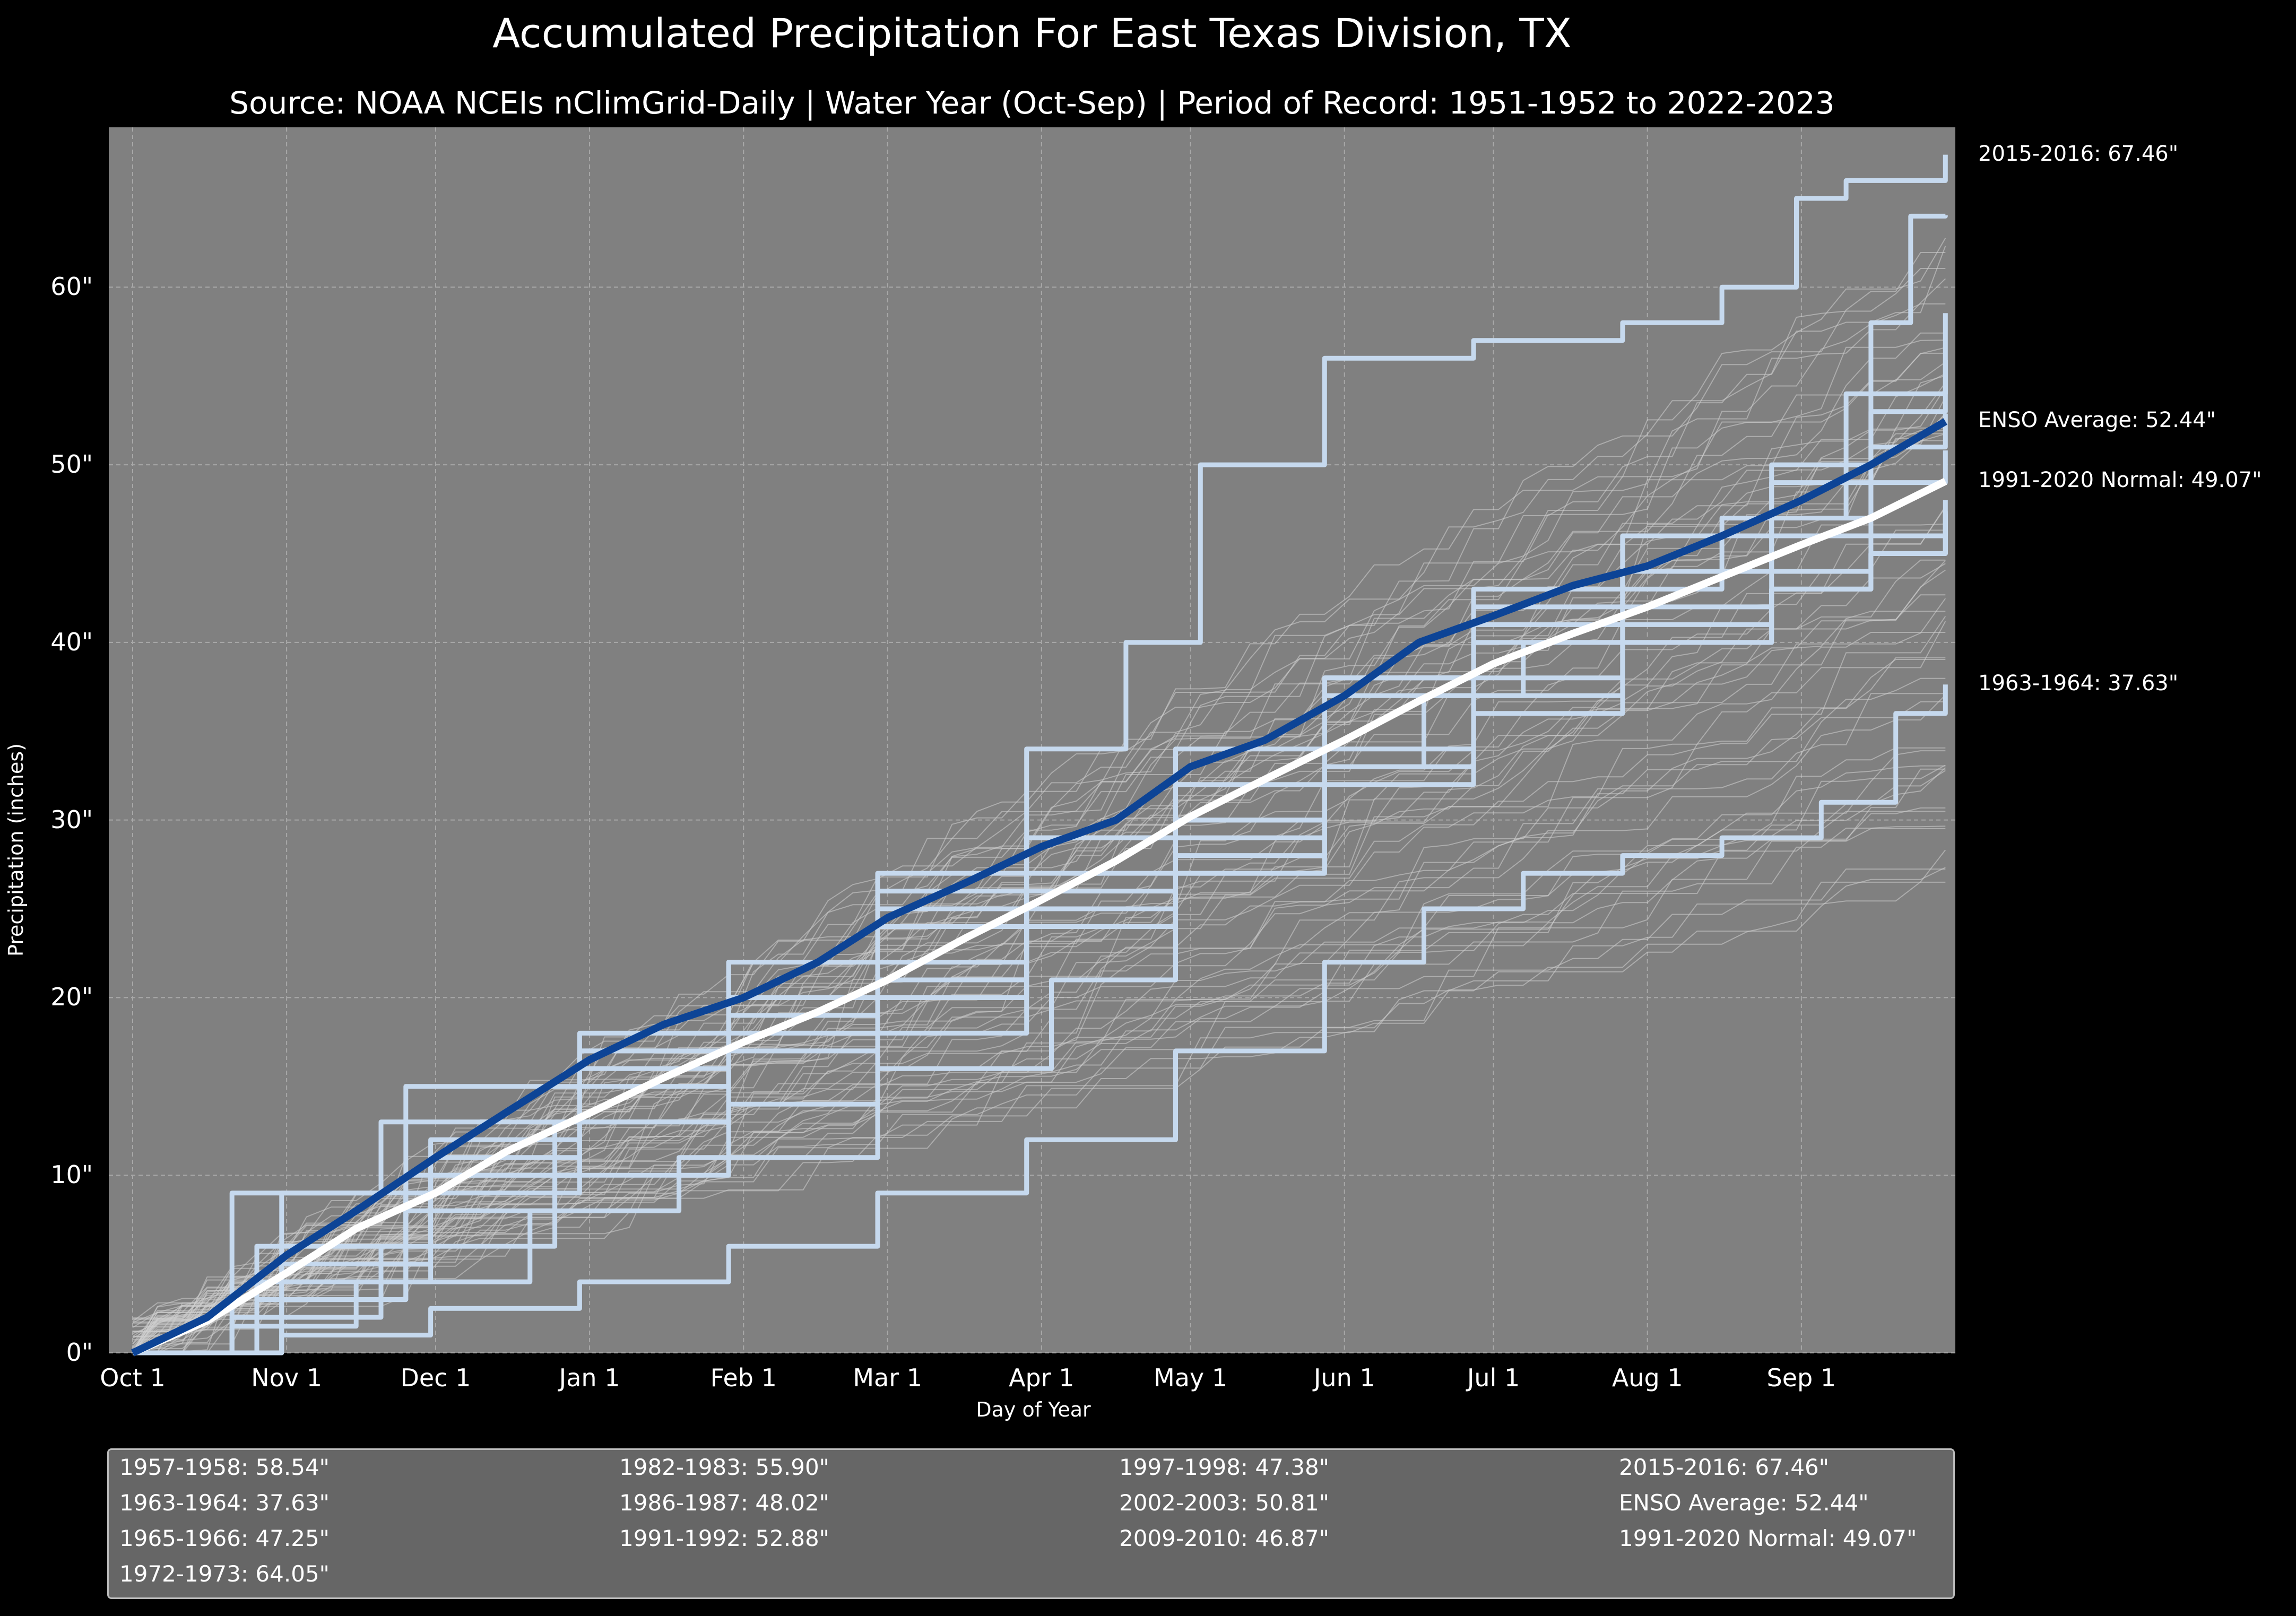  Describe the element at coordinates (71, 641) in the screenshot. I see `y-tick-label: 40"` at that location.